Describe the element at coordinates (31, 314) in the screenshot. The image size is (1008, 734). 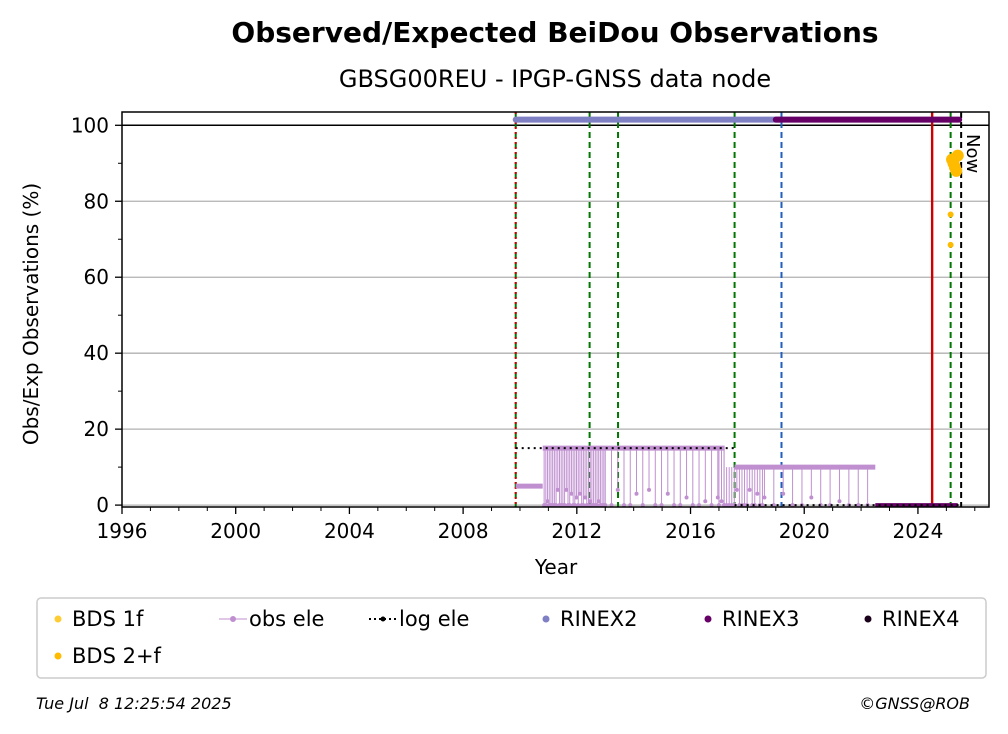
I see `y-axis-label: Obs/Exp Observations (%)` at that location.